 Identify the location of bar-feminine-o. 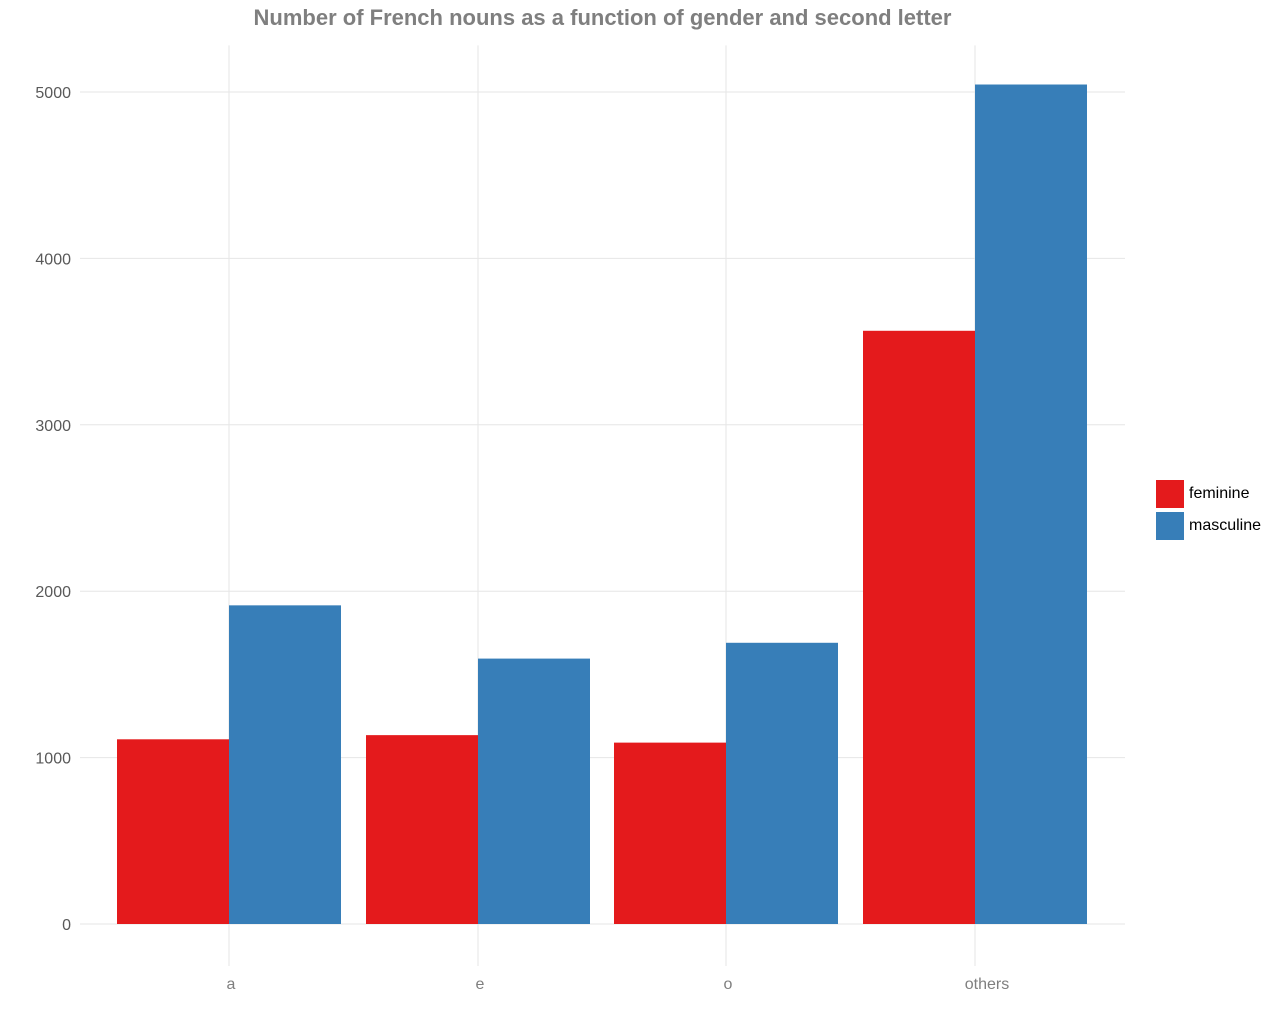
(670, 833).